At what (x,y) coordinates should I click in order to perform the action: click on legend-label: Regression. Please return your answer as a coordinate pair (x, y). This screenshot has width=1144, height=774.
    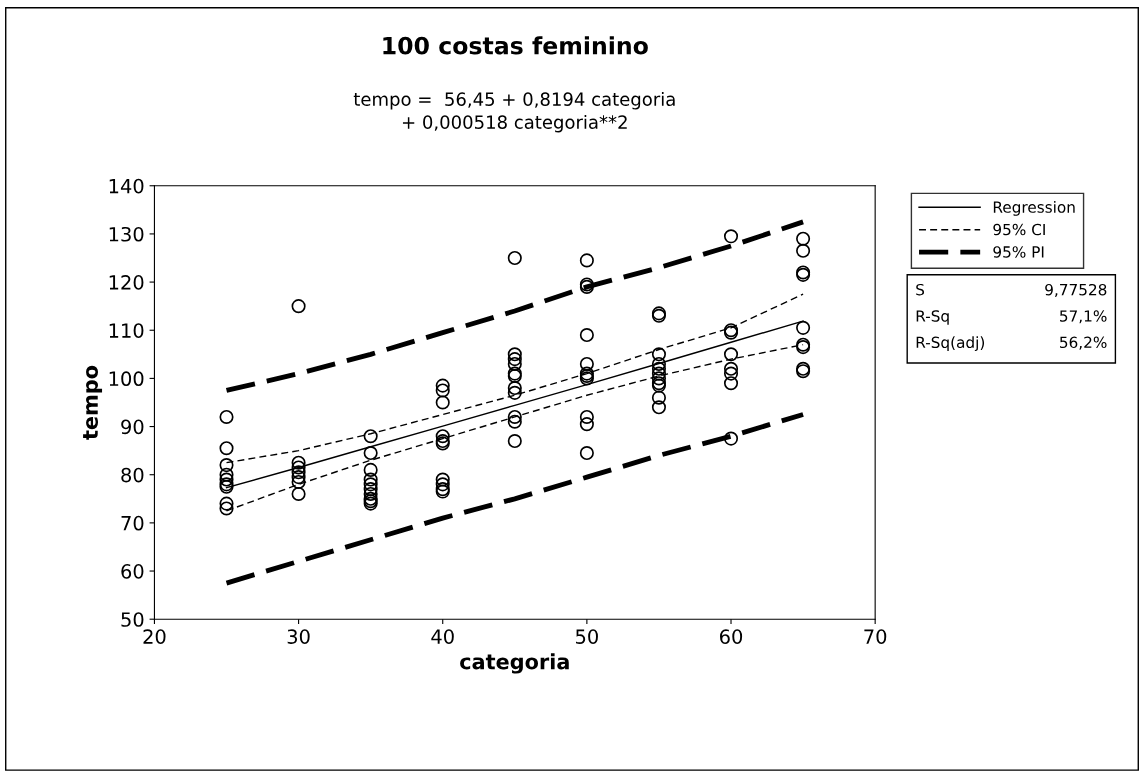
    Looking at the image, I should click on (1034, 208).